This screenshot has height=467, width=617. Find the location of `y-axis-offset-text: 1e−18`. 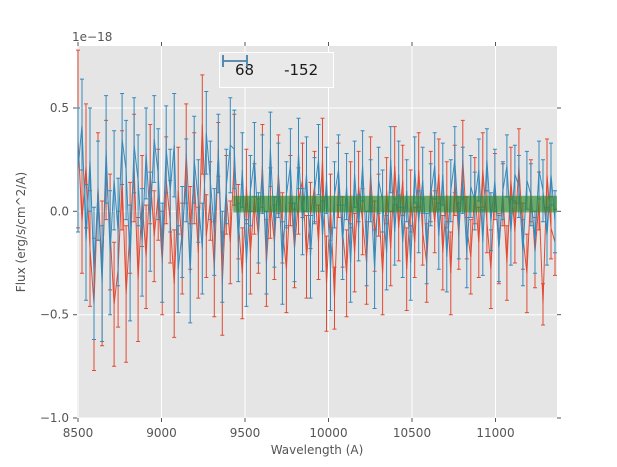

y-axis-offset-text: 1e−18 is located at coordinates (92, 37).